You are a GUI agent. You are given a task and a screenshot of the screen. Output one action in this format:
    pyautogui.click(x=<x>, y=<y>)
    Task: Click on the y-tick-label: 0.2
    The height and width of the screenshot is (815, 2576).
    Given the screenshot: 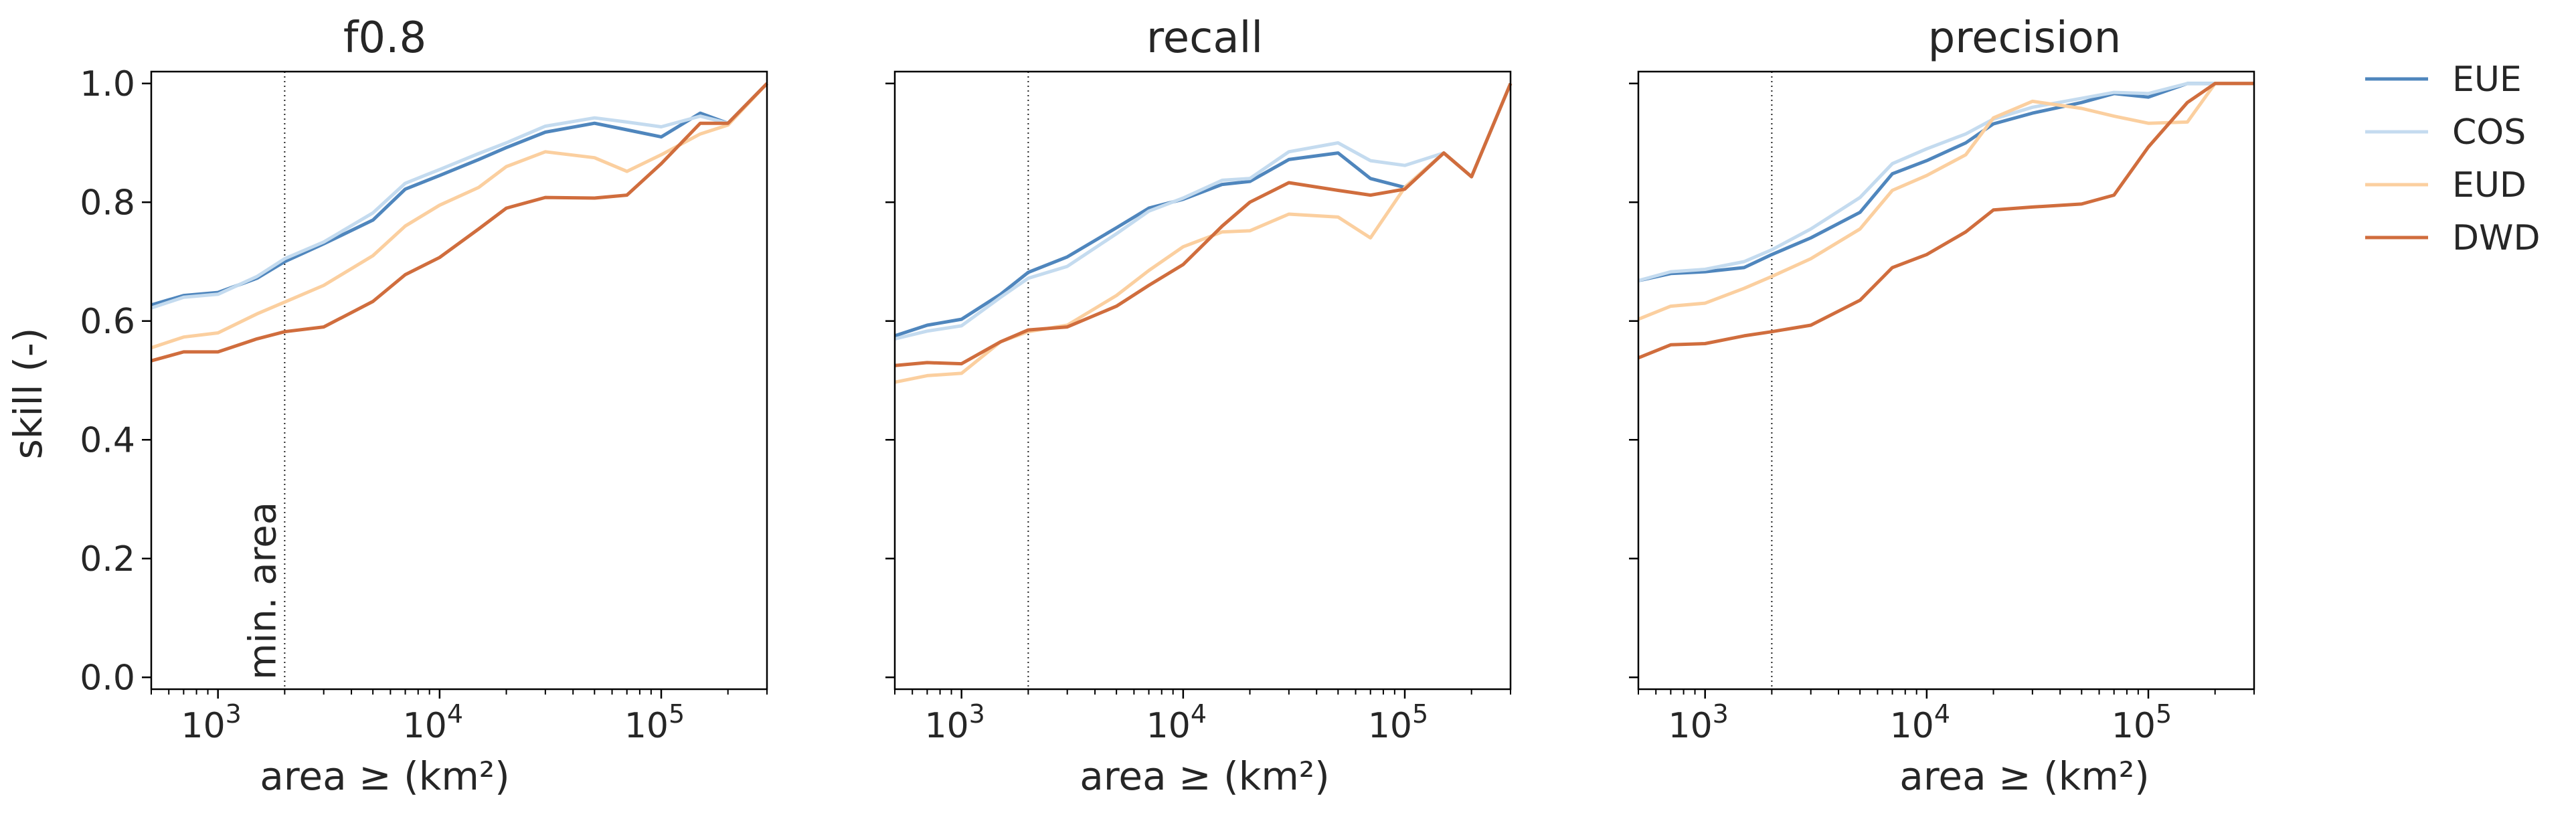 What is the action you would take?
    pyautogui.click(x=107, y=559)
    